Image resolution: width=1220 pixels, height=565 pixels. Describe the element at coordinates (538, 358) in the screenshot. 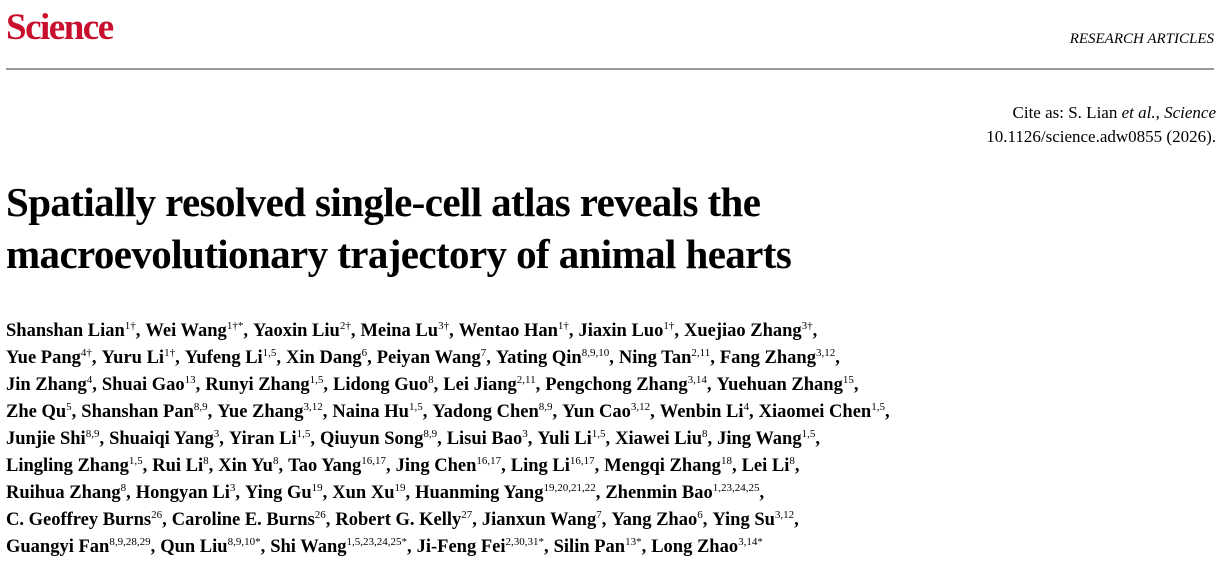

I see `author-name: Yating Qin` at that location.